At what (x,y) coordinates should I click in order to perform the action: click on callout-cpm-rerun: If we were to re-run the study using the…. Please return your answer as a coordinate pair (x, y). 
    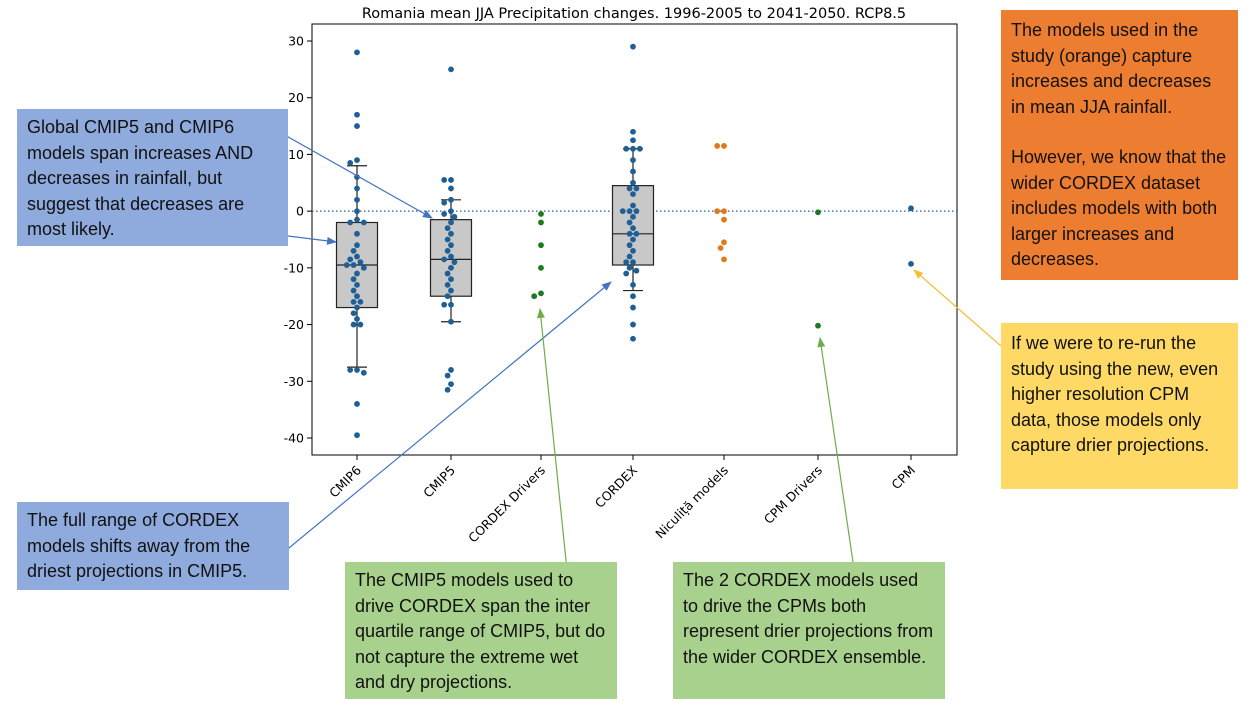
    Looking at the image, I should click on (1119, 406).